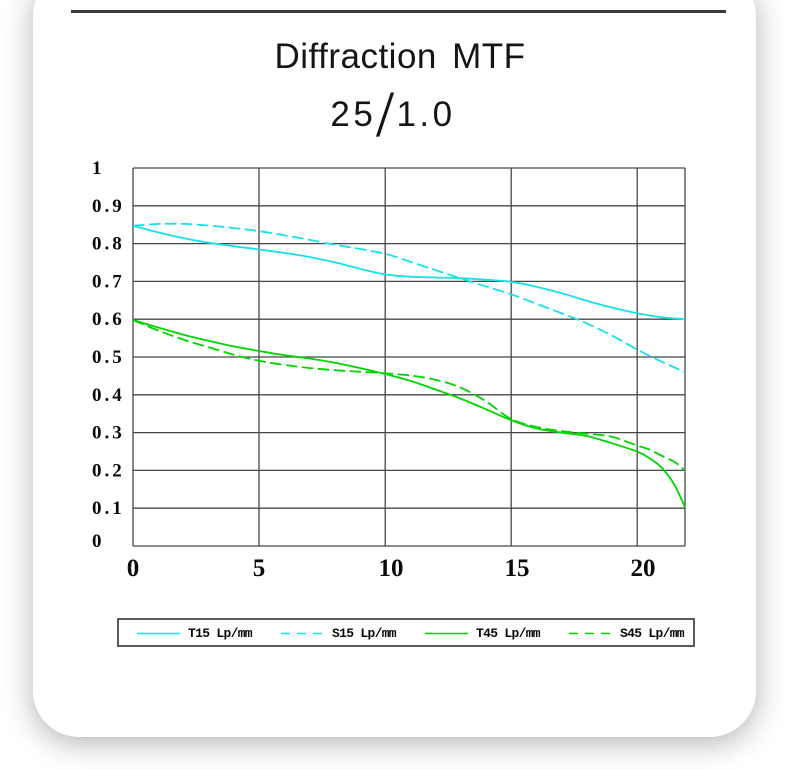 The image size is (790, 769). I want to click on svg-text: 0.6, so click(108, 319).